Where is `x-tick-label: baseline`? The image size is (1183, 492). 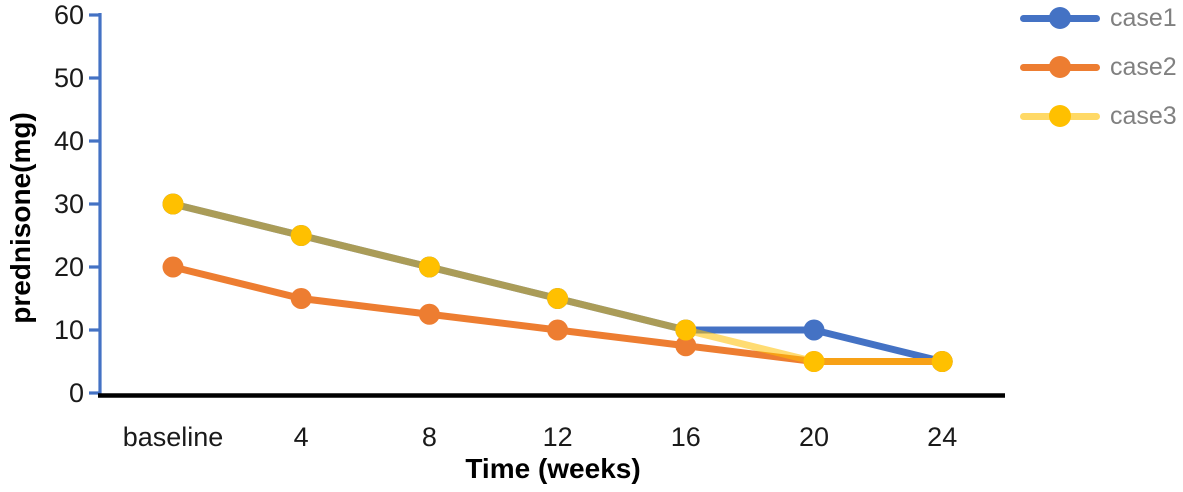 x-tick-label: baseline is located at coordinates (173, 437).